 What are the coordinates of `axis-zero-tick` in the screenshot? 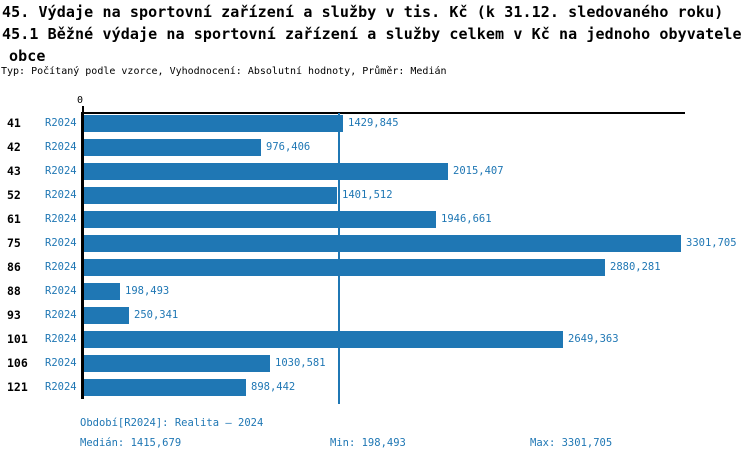 It's located at (83, 109).